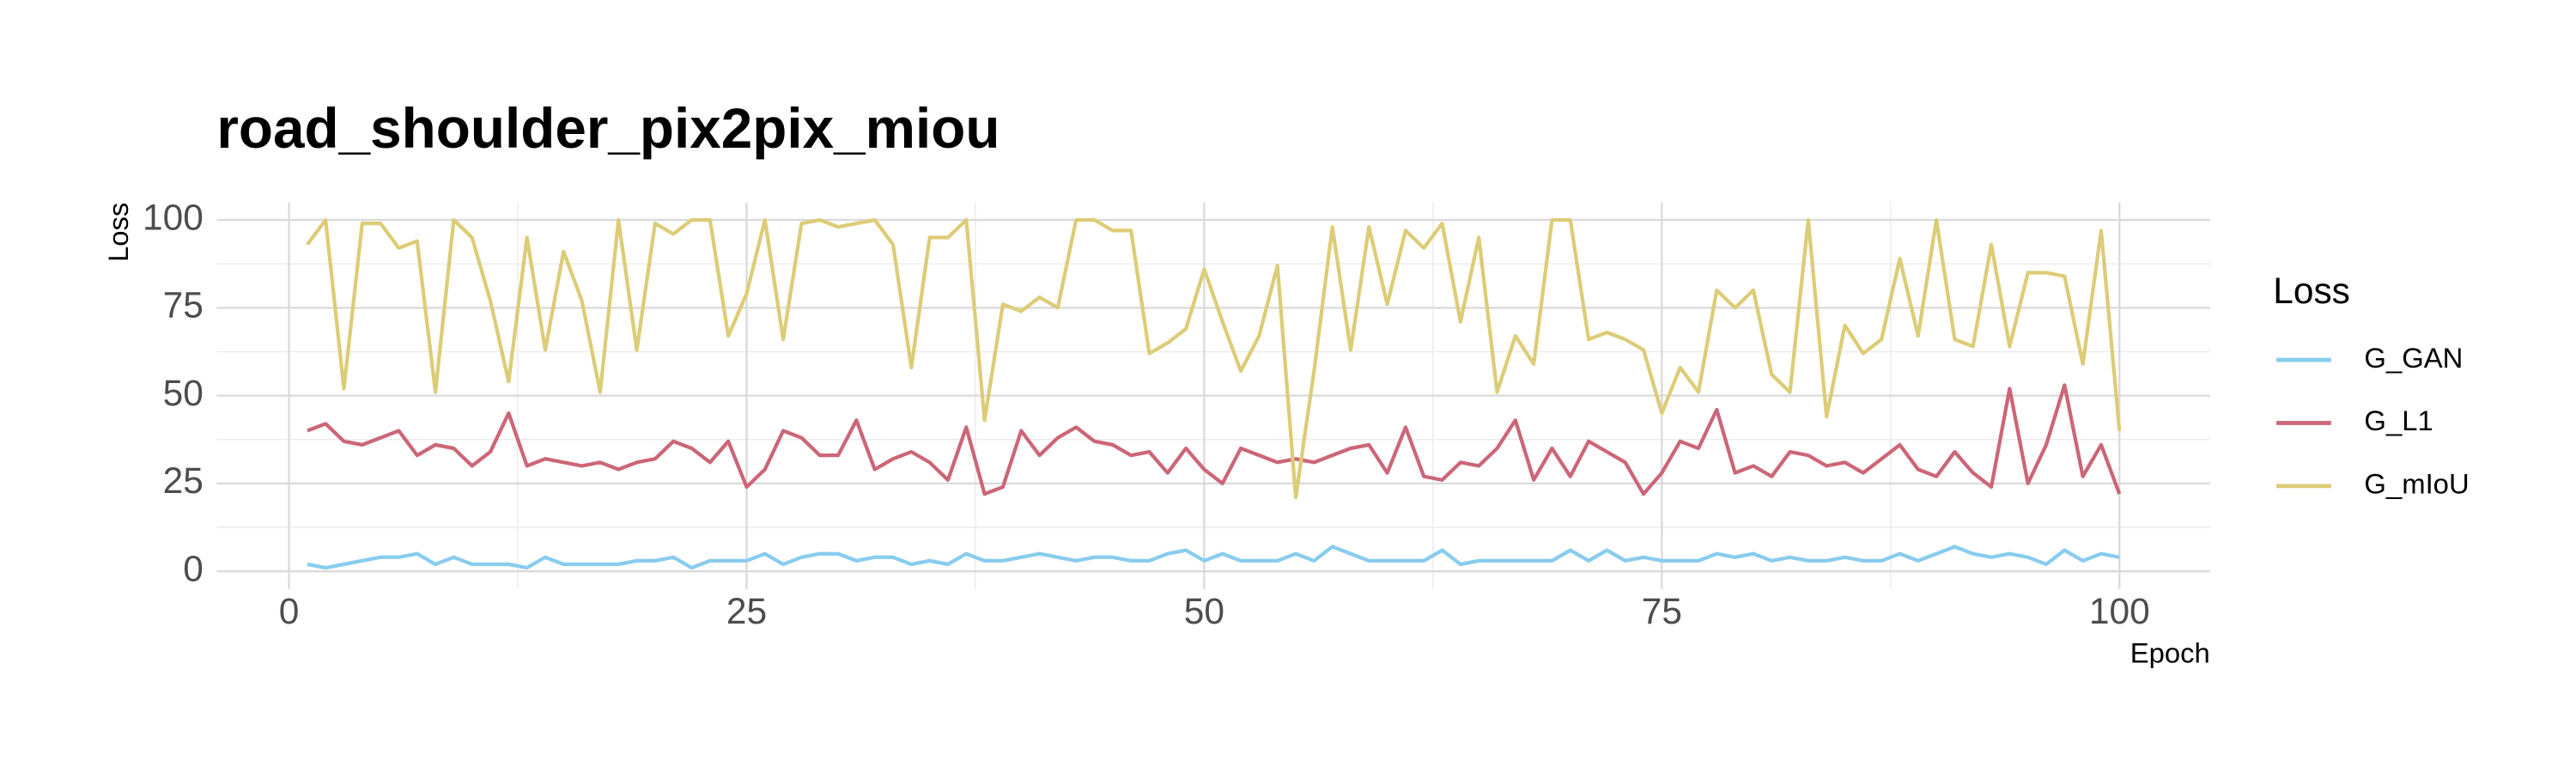 This screenshot has width=2576, height=773. What do you see at coordinates (183, 394) in the screenshot?
I see `y-tick-label: 50` at bounding box center [183, 394].